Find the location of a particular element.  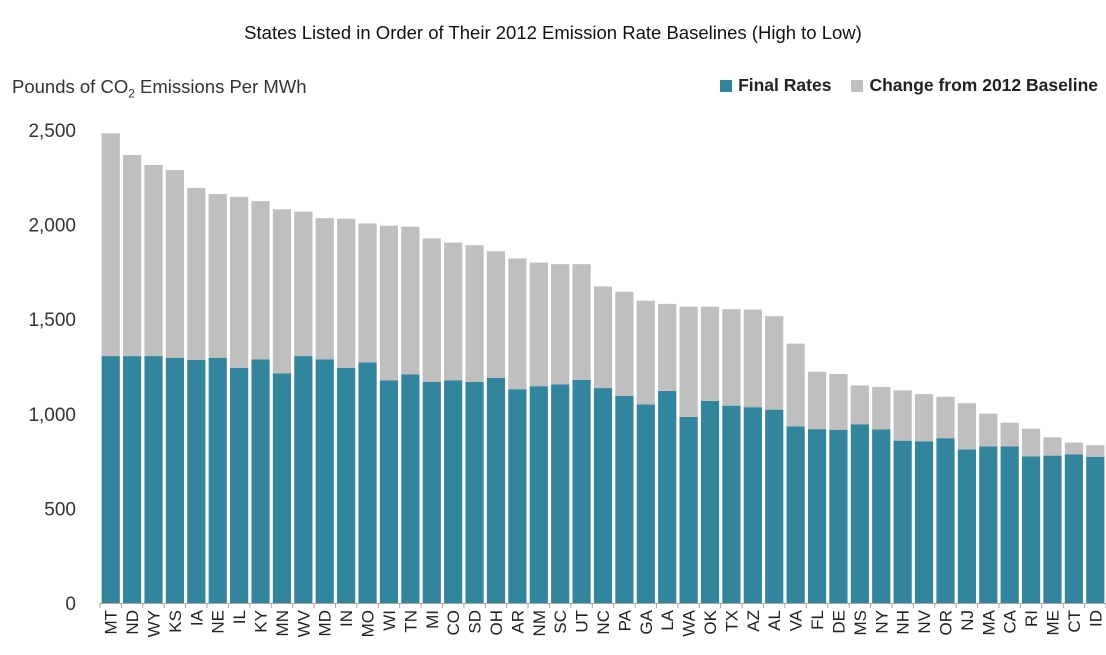

x-tick-label: IL is located at coordinates (239, 617).